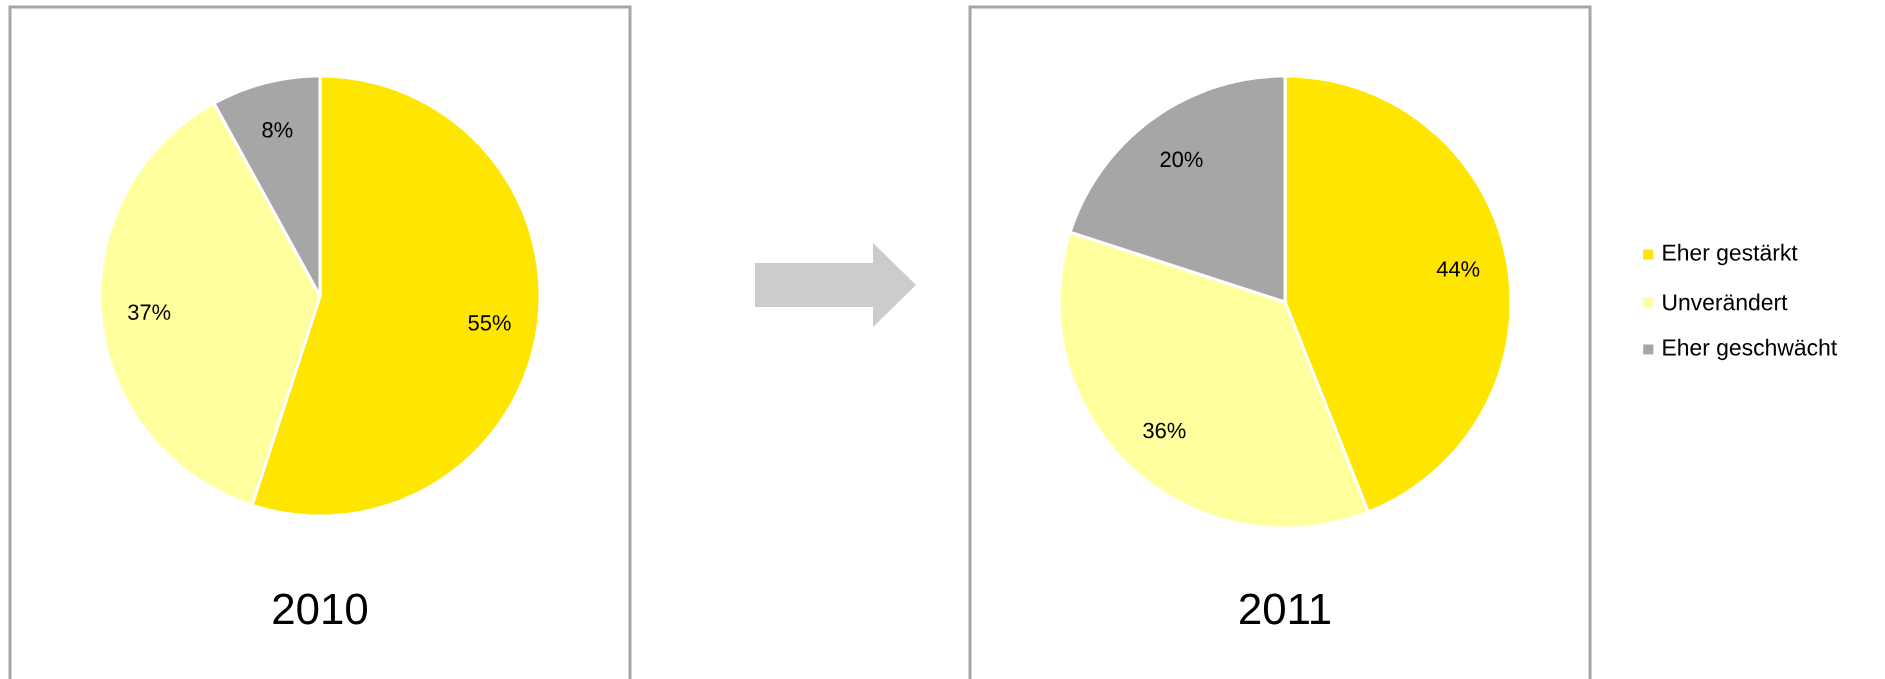 The height and width of the screenshot is (679, 1885). I want to click on legend-label: Eher geschwächt, so click(1750, 349).